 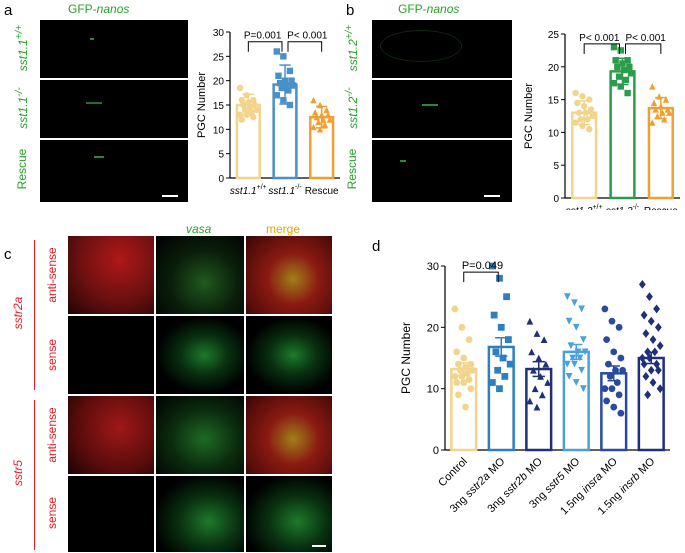 What do you see at coordinates (111, 514) in the screenshot?
I see `micrograph-c-4-red` at bounding box center [111, 514].